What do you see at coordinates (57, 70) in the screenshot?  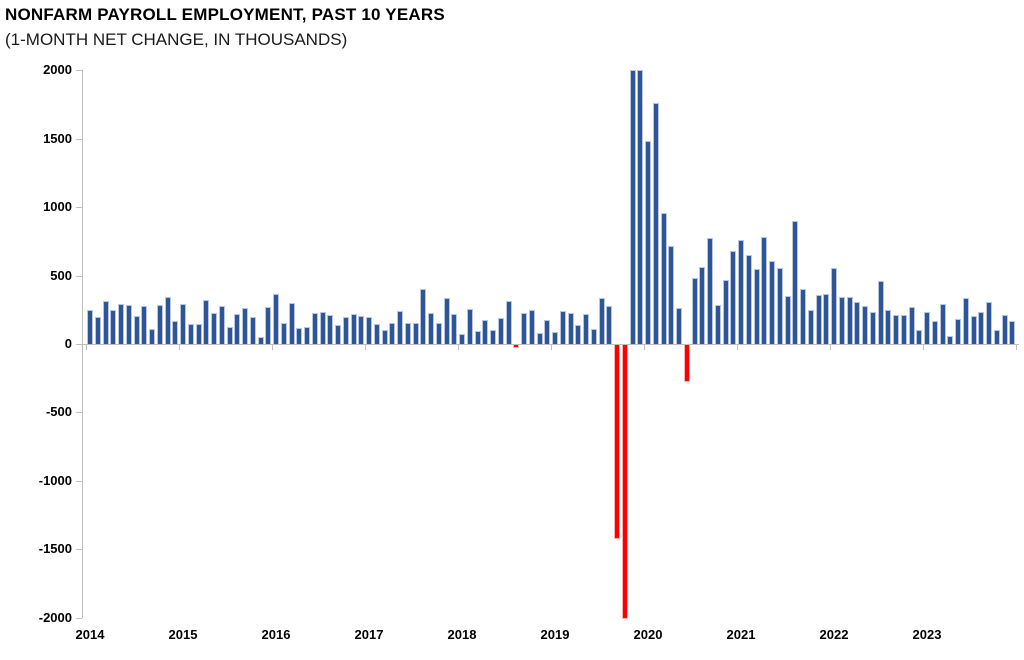 I see `y-axis-label: 2000` at bounding box center [57, 70].